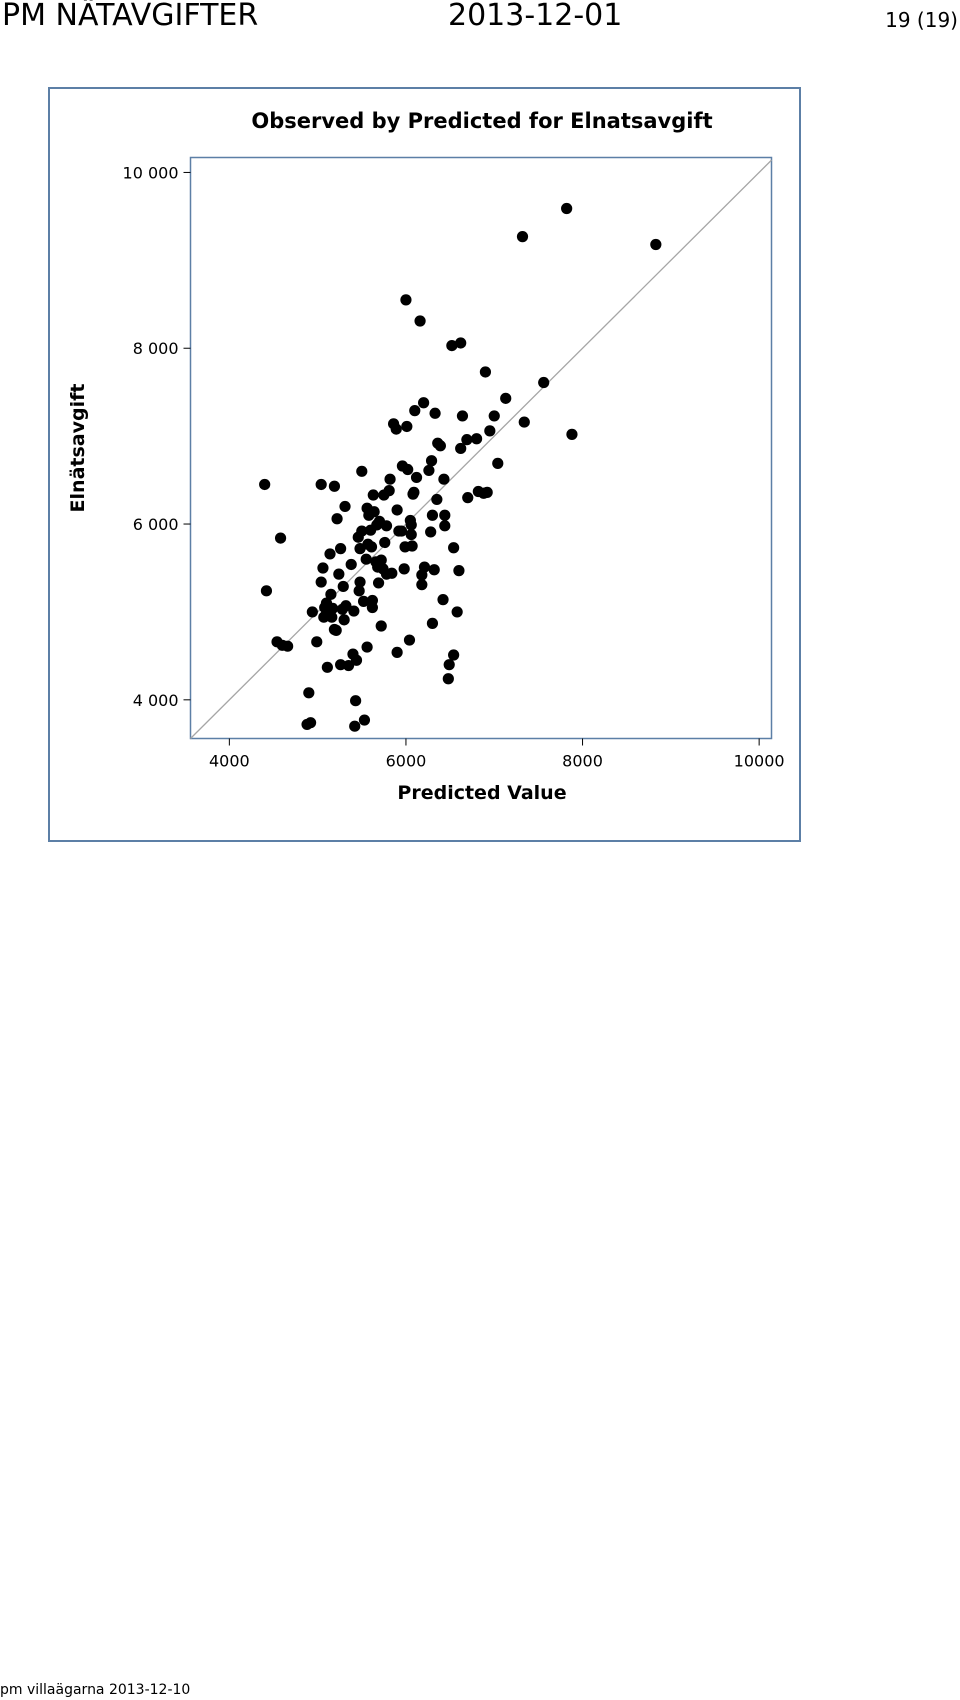 The height and width of the screenshot is (1700, 960). I want to click on x-tick-label: 10000, so click(759, 761).